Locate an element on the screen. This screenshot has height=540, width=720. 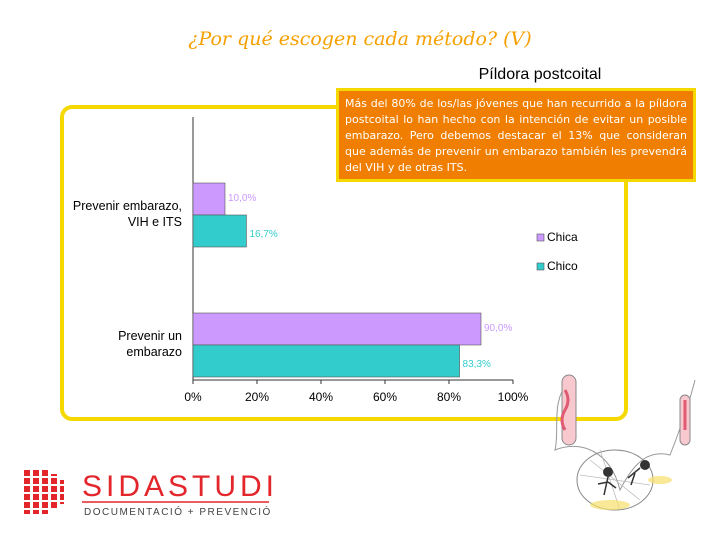
legend-label-chica: Chica is located at coordinates (562, 237).